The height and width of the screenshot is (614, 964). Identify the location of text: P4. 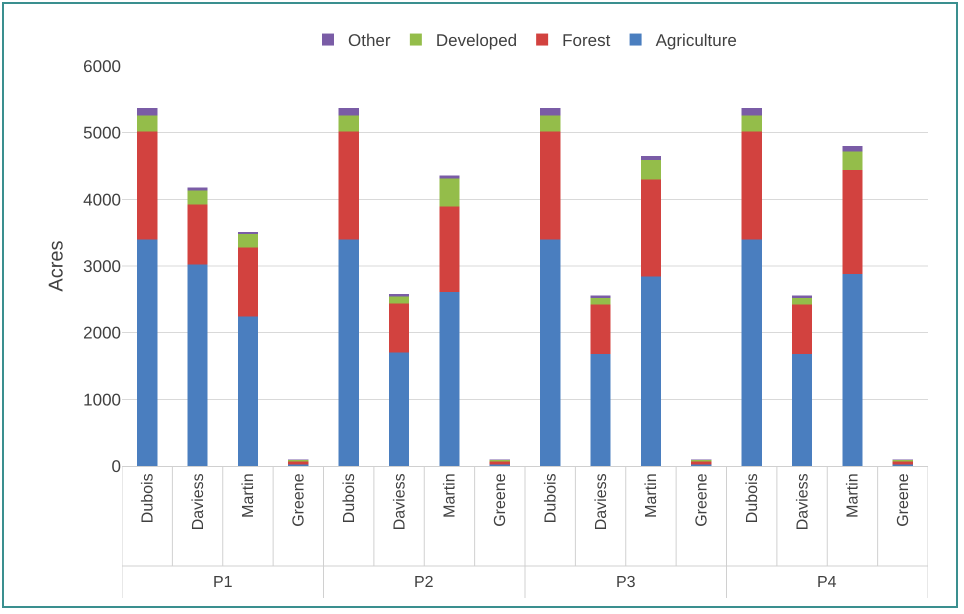
(827, 582).